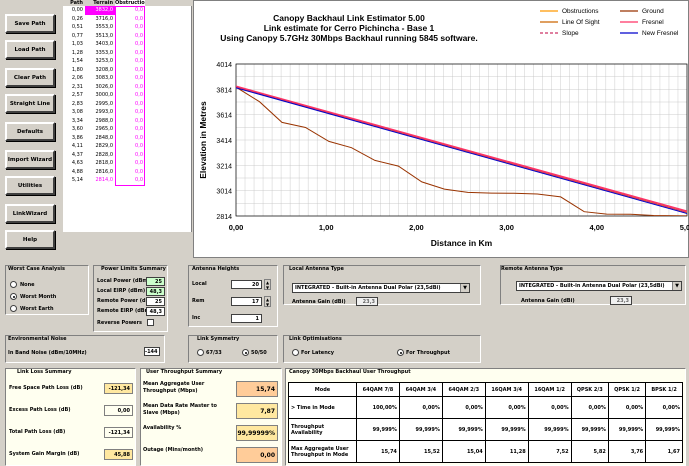 This screenshot has width=689, height=466. Describe the element at coordinates (77, 61) in the screenshot. I see `table-cell: 1,54` at that location.